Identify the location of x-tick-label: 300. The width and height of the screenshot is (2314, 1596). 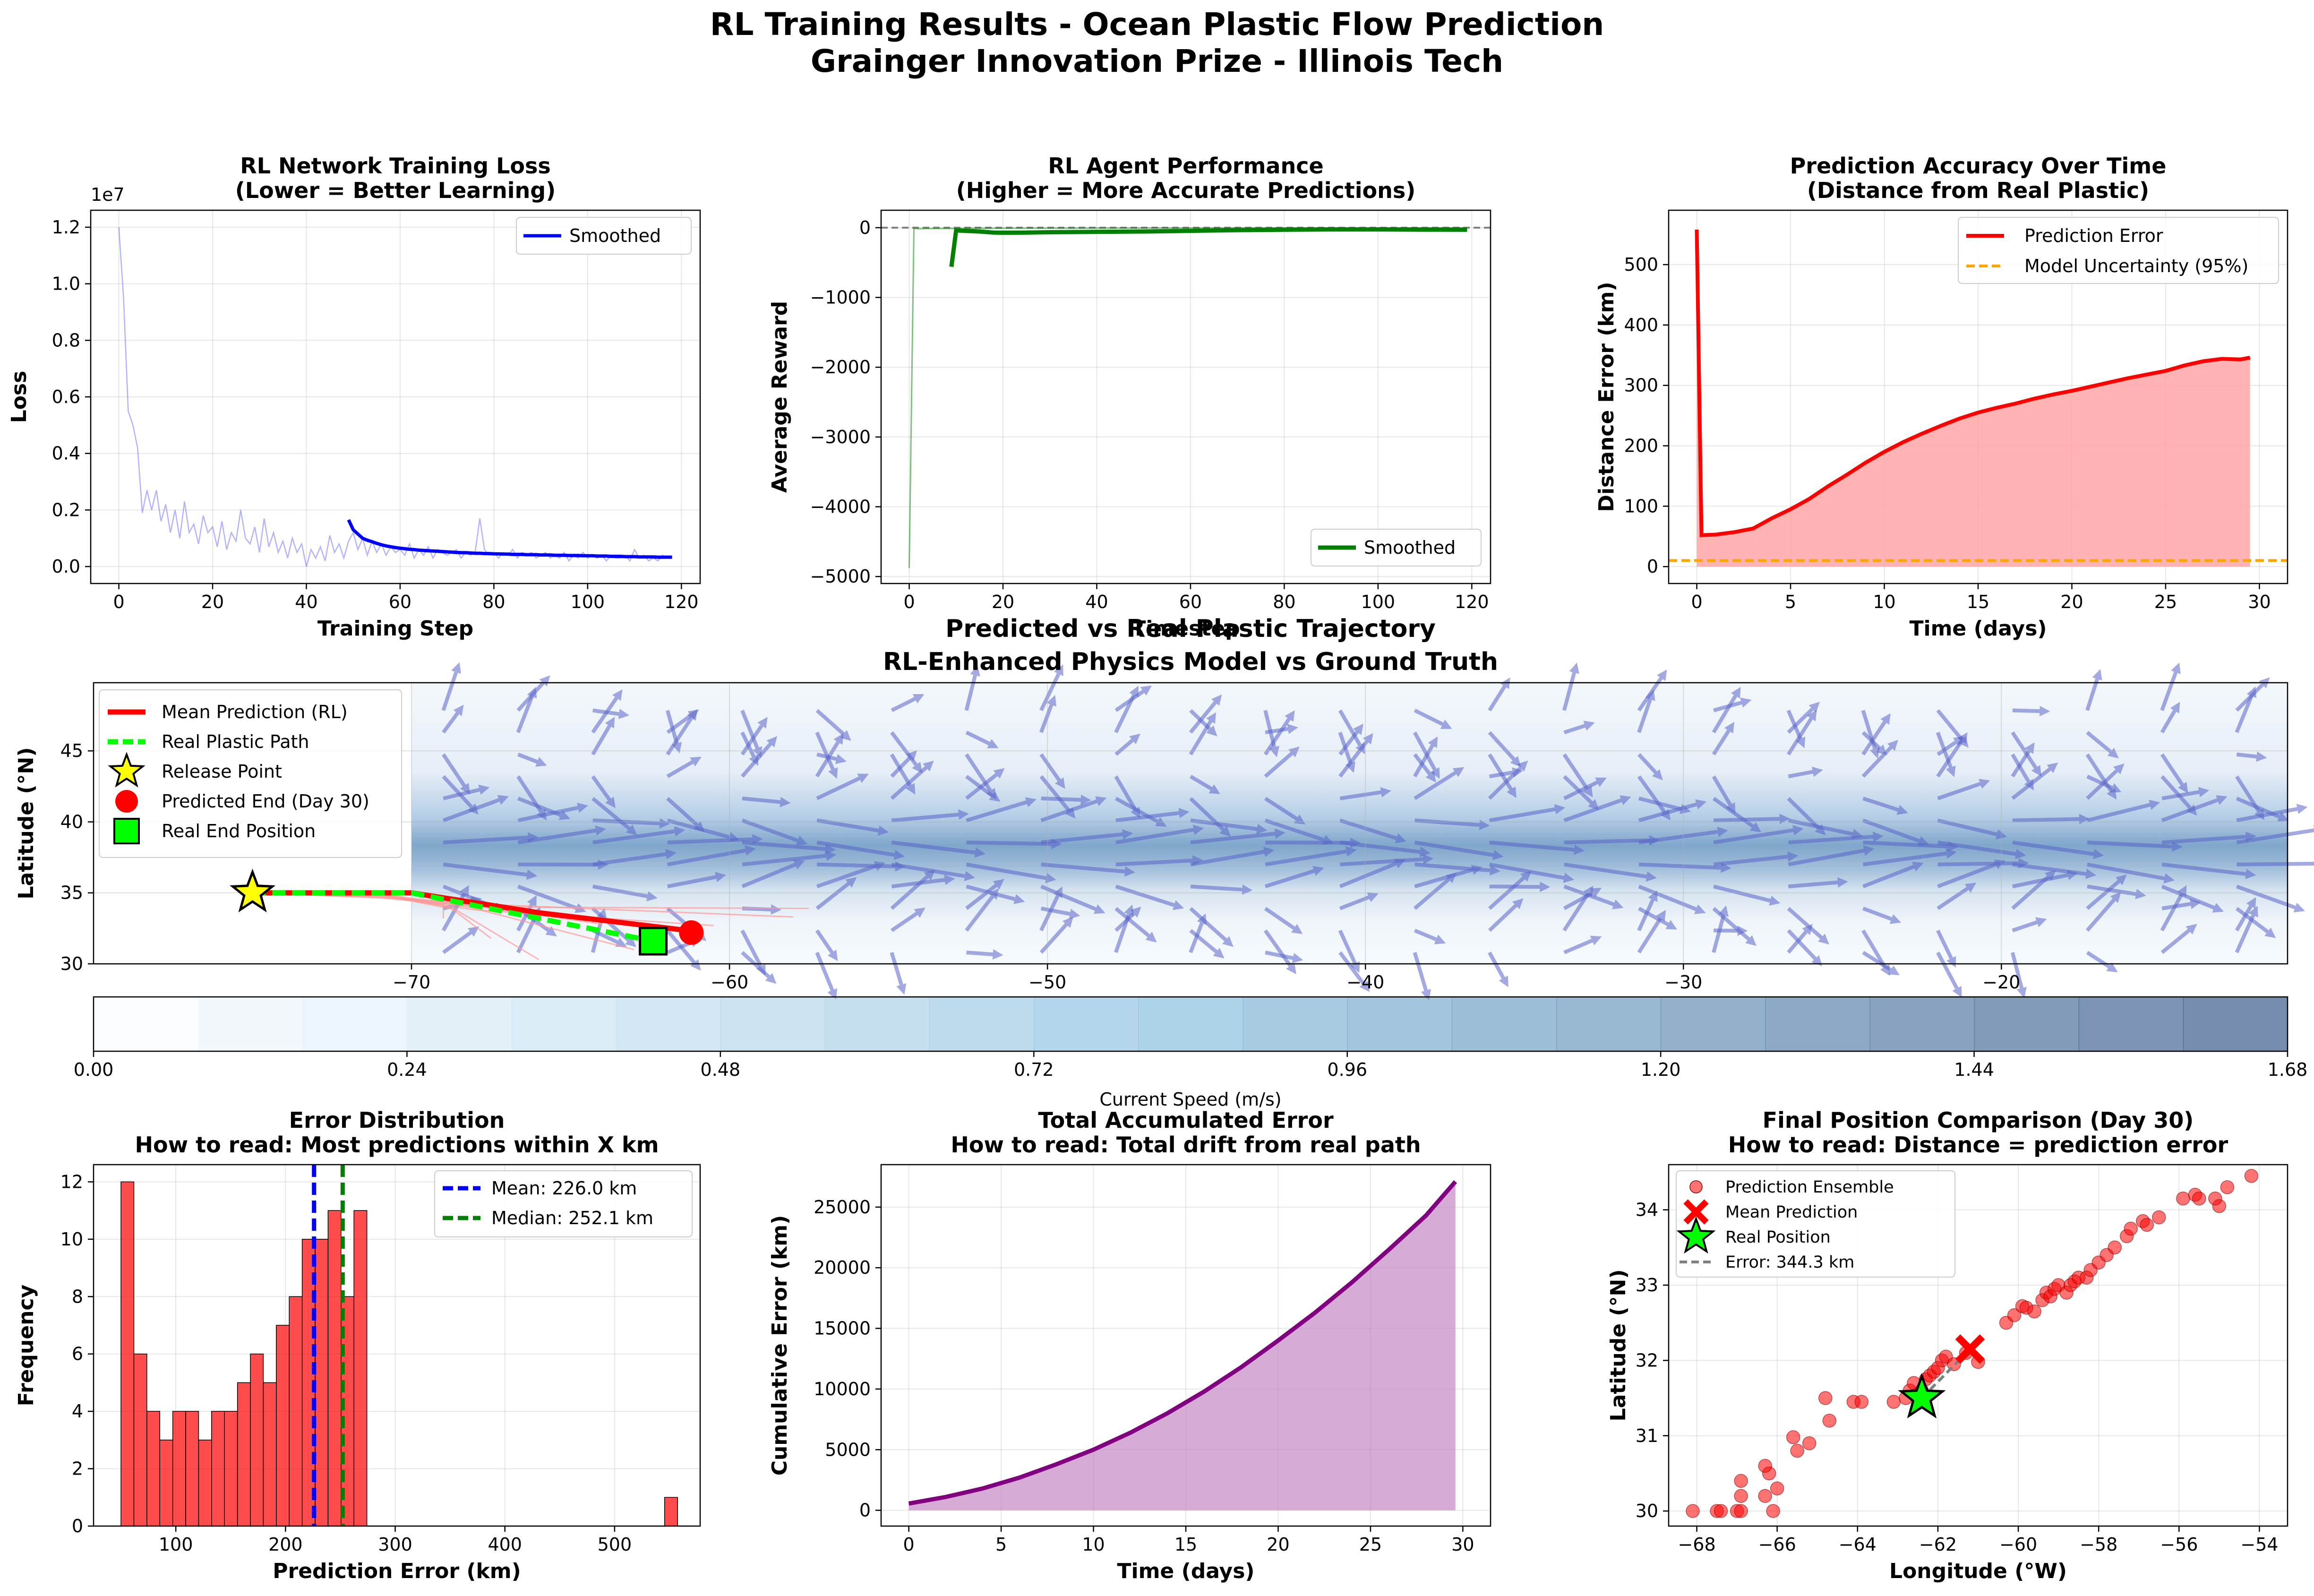
(395, 1544).